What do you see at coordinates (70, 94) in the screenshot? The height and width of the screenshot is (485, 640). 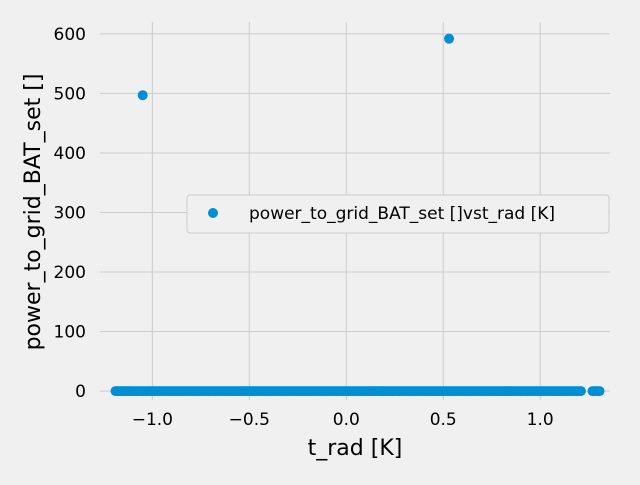 I see `y-tick-label: 500` at bounding box center [70, 94].